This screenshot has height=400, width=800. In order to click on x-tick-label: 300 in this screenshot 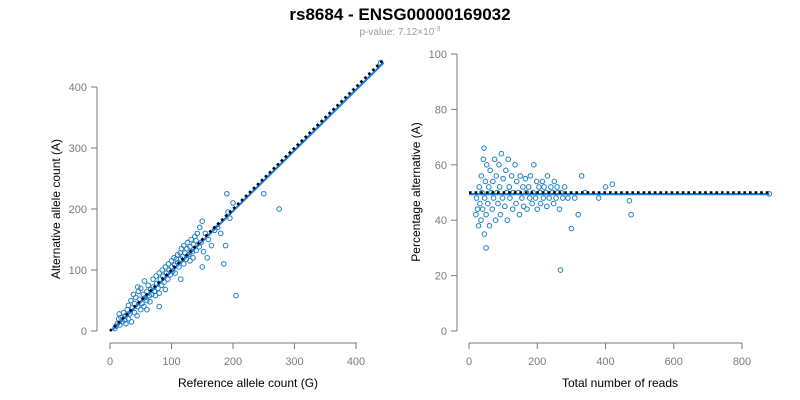, I will do `click(294, 362)`.